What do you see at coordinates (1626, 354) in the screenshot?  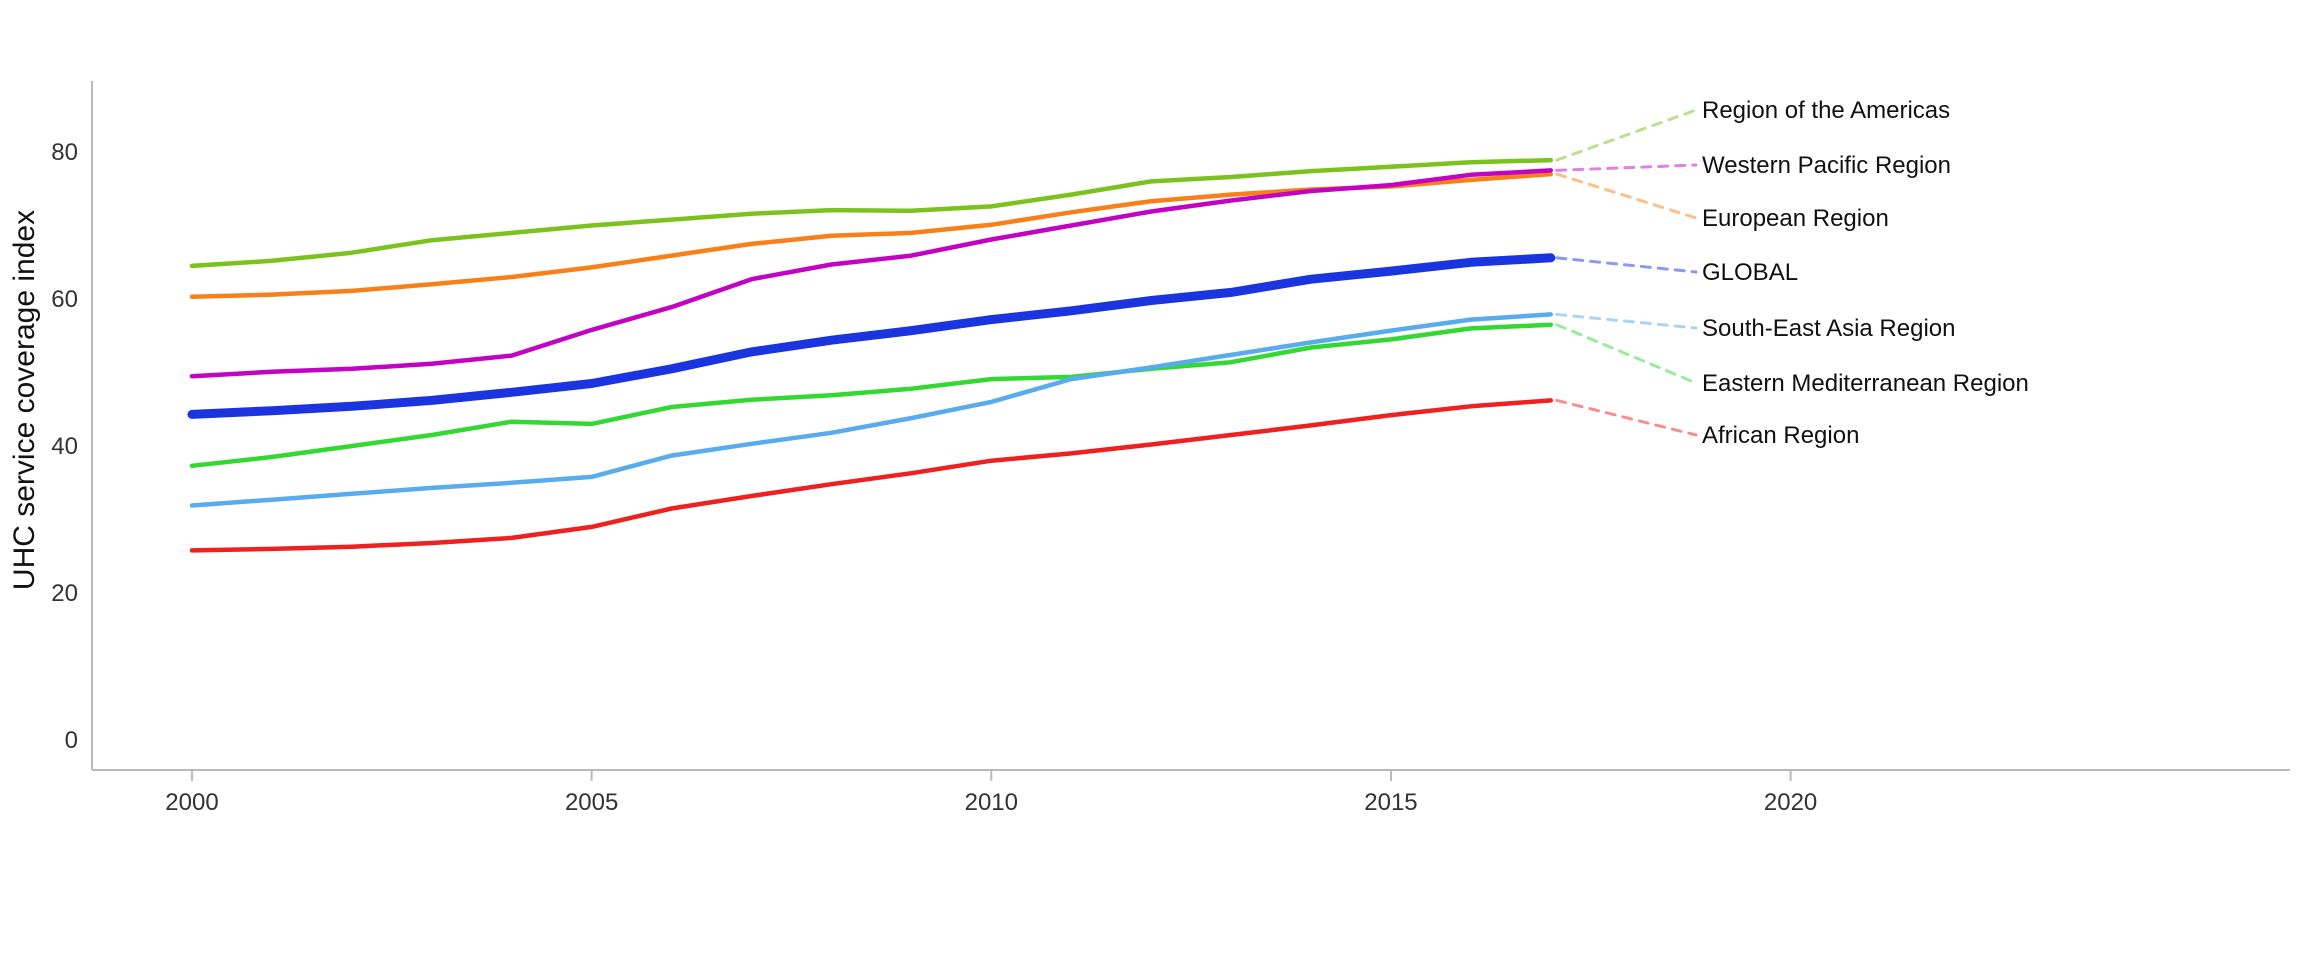 I see `leader-line-eastern-mediterranean-region` at bounding box center [1626, 354].